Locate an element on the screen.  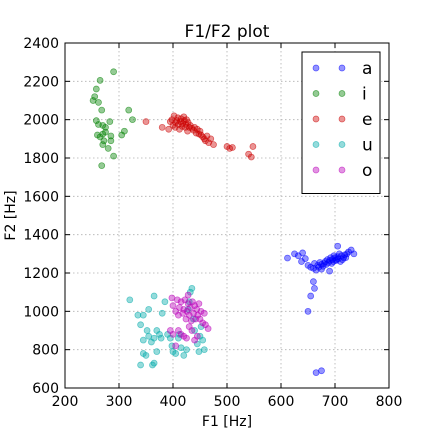
x-tick-label: 500 is located at coordinates (227, 402).